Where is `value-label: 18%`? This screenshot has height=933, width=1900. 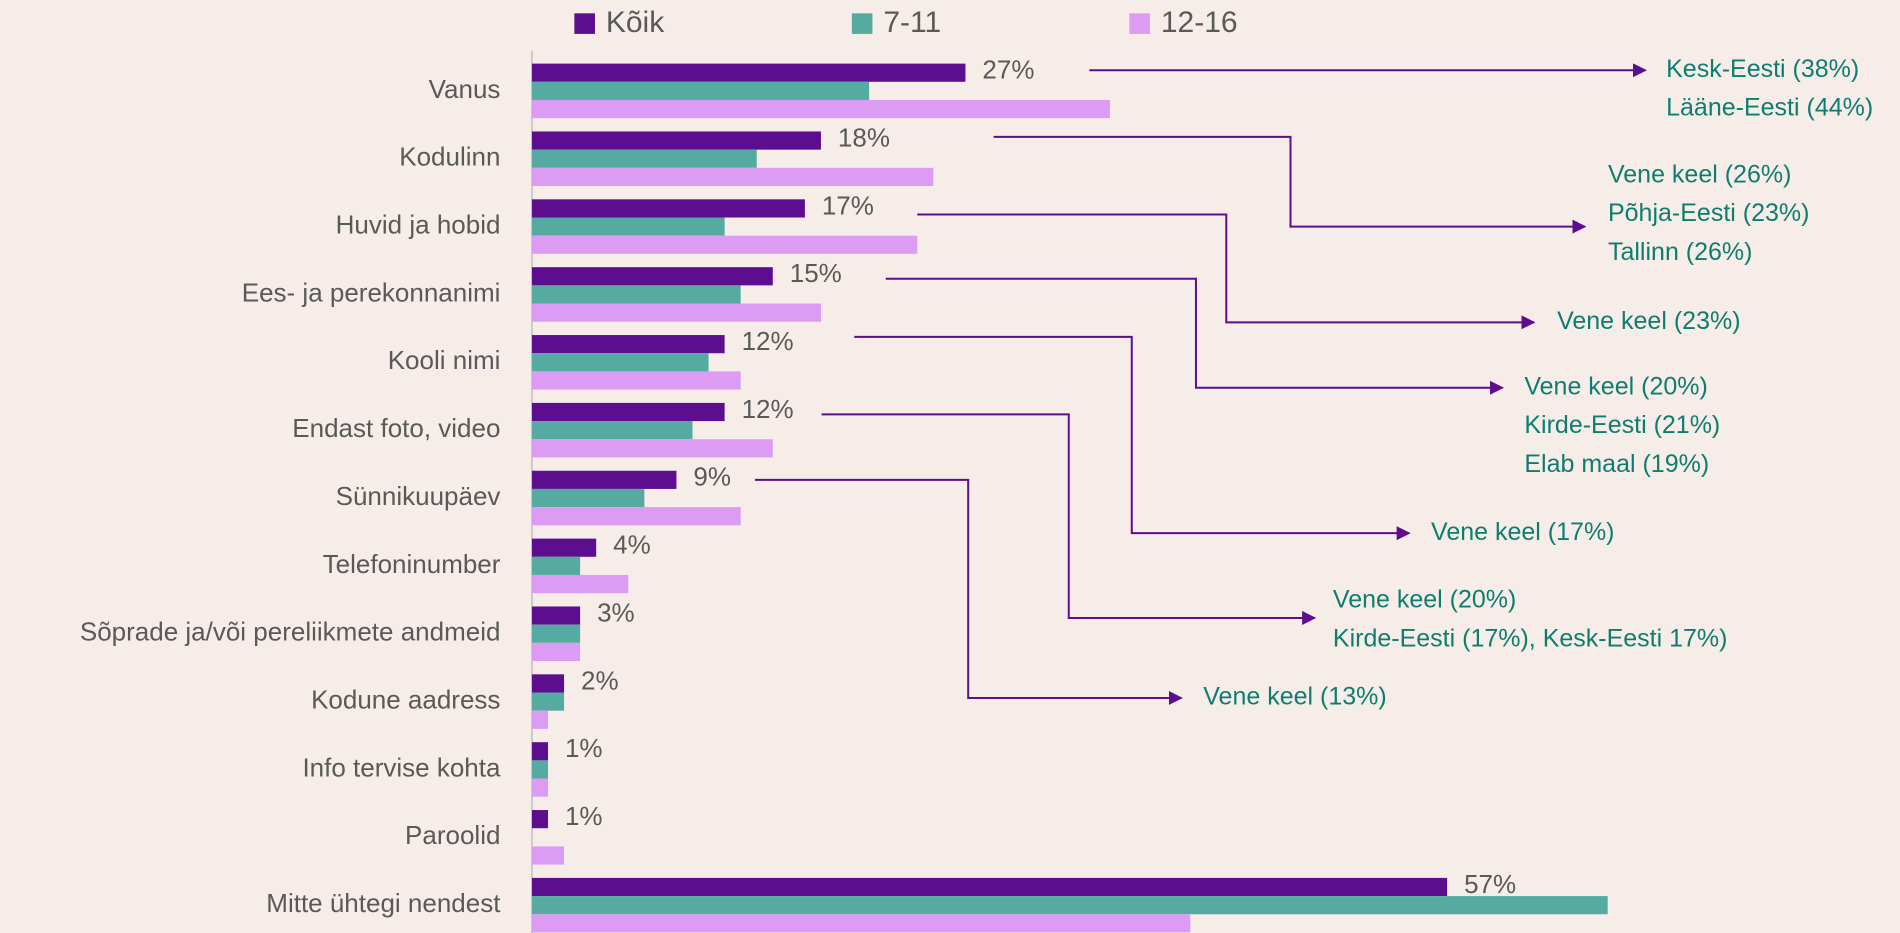
value-label: 18% is located at coordinates (864, 137).